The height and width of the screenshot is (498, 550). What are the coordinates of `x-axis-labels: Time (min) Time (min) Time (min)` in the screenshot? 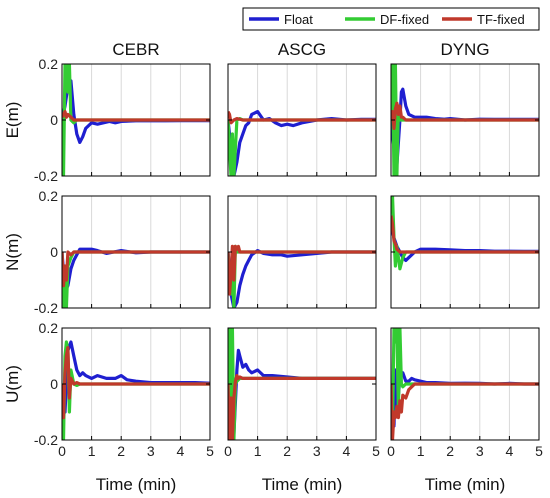 It's located at (301, 484).